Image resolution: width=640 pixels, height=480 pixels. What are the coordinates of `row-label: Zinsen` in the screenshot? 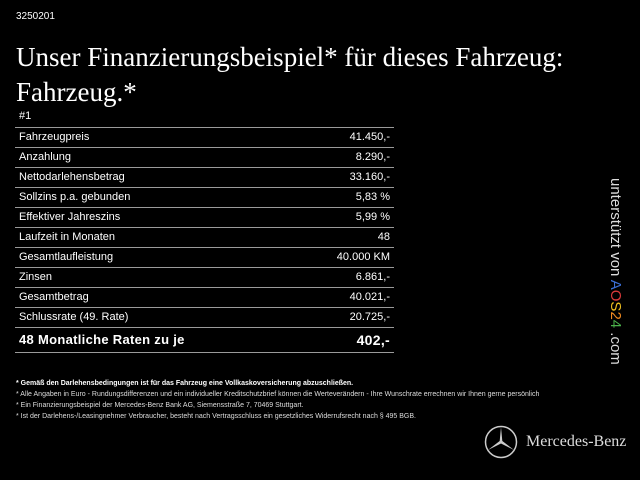 It's located at (36, 277).